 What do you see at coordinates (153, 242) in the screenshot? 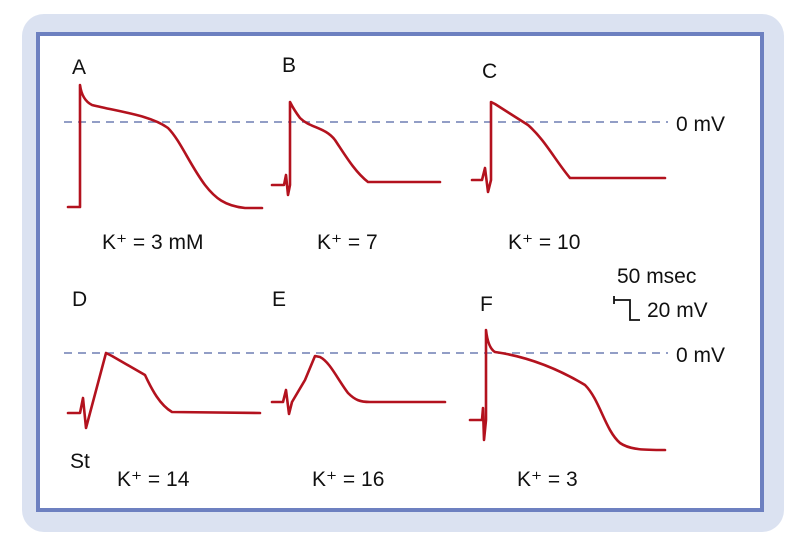
I see `potassium-label: K⁺ = 3 mM` at bounding box center [153, 242].